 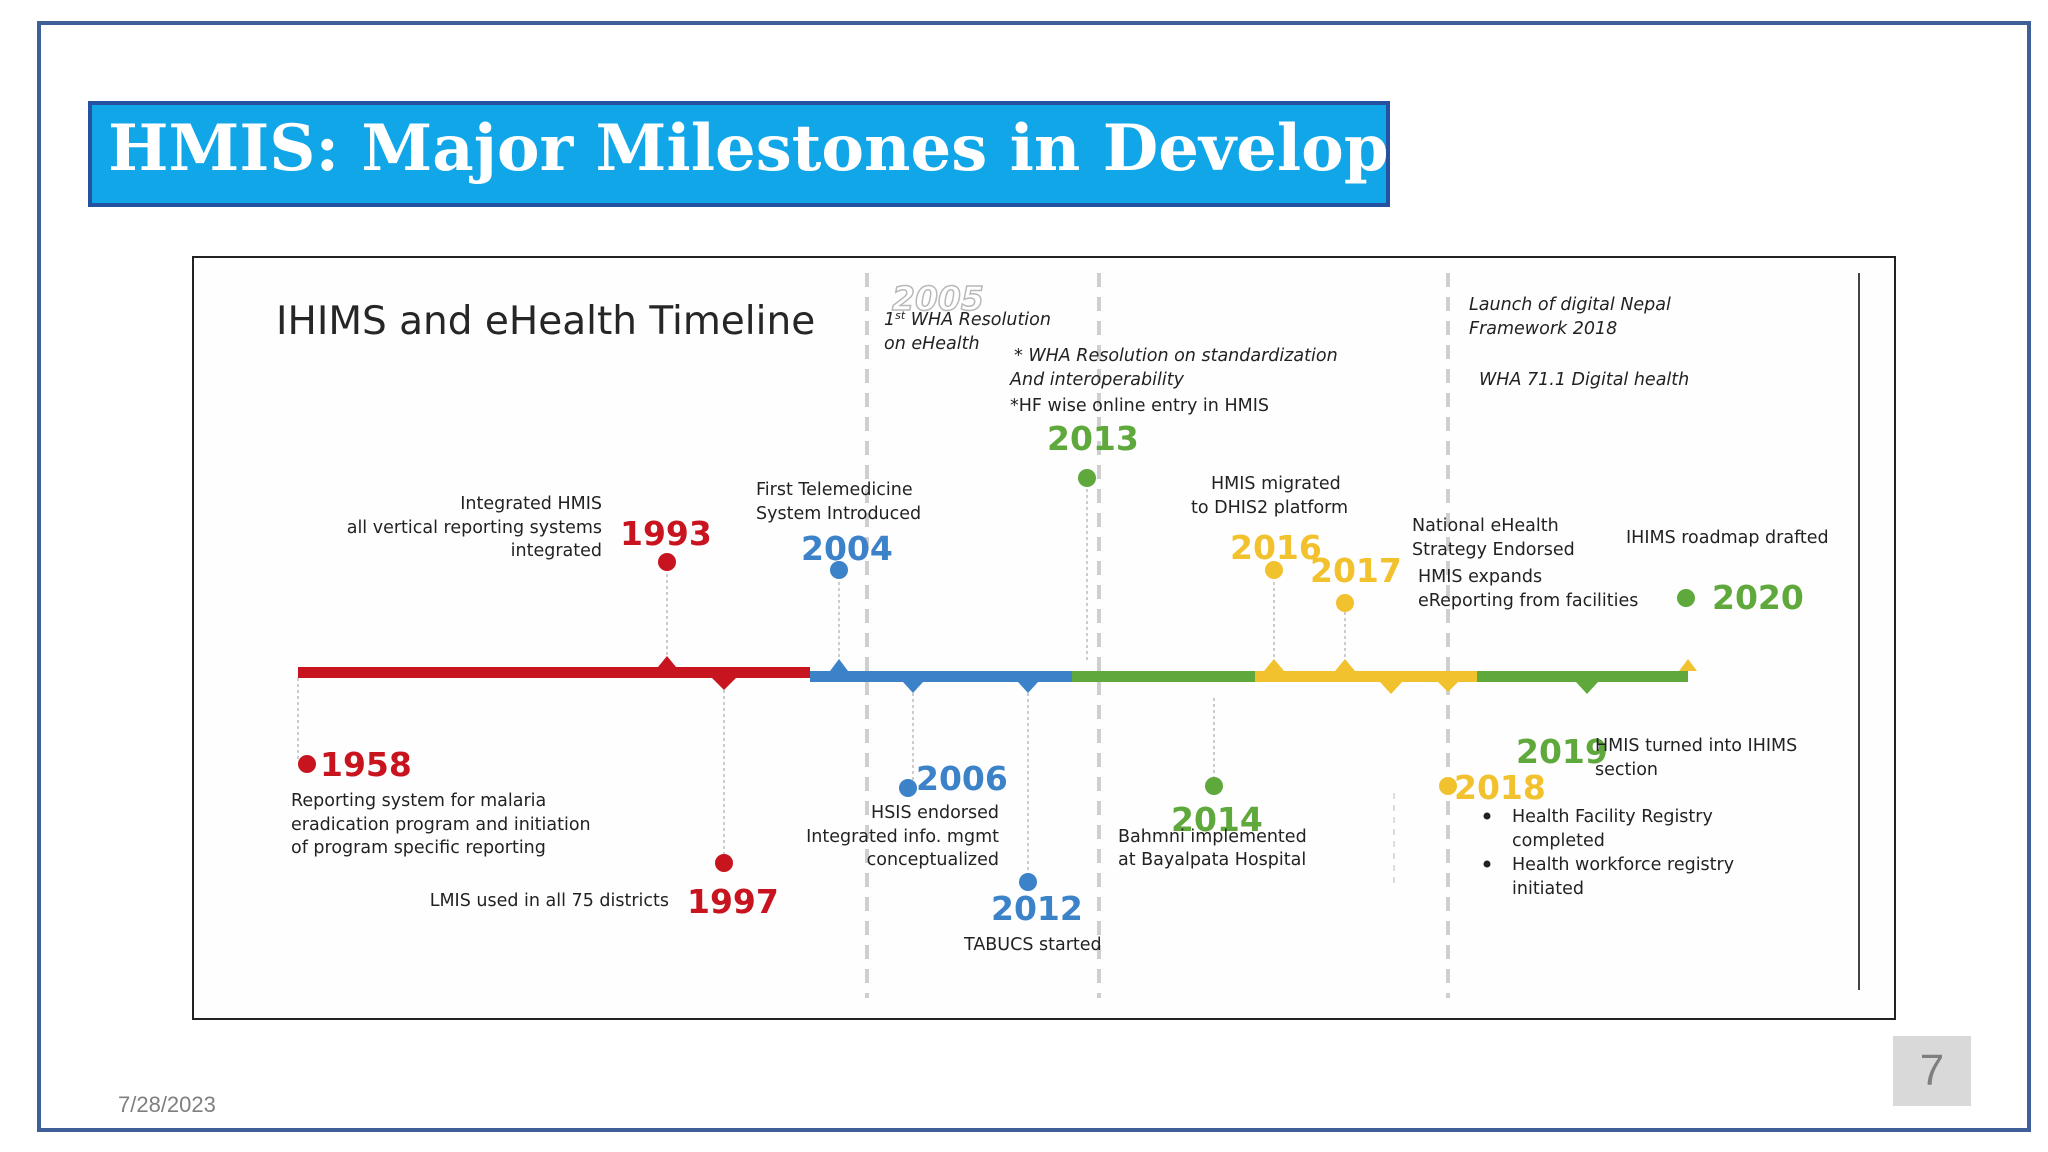 What do you see at coordinates (1028, 882) in the screenshot?
I see `dot-2012` at bounding box center [1028, 882].